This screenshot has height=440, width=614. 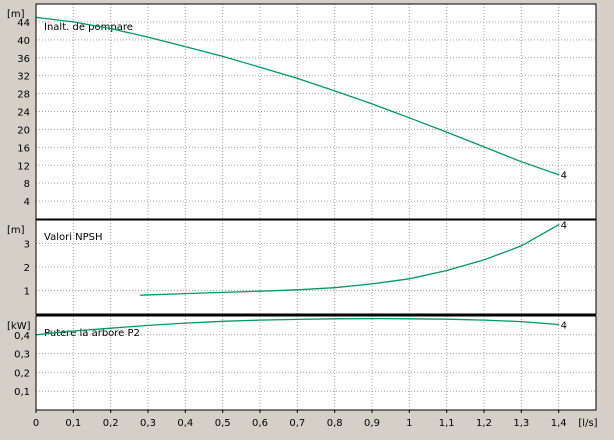 I want to click on y-tick-label-power-3: 0,4, so click(x=22, y=336).